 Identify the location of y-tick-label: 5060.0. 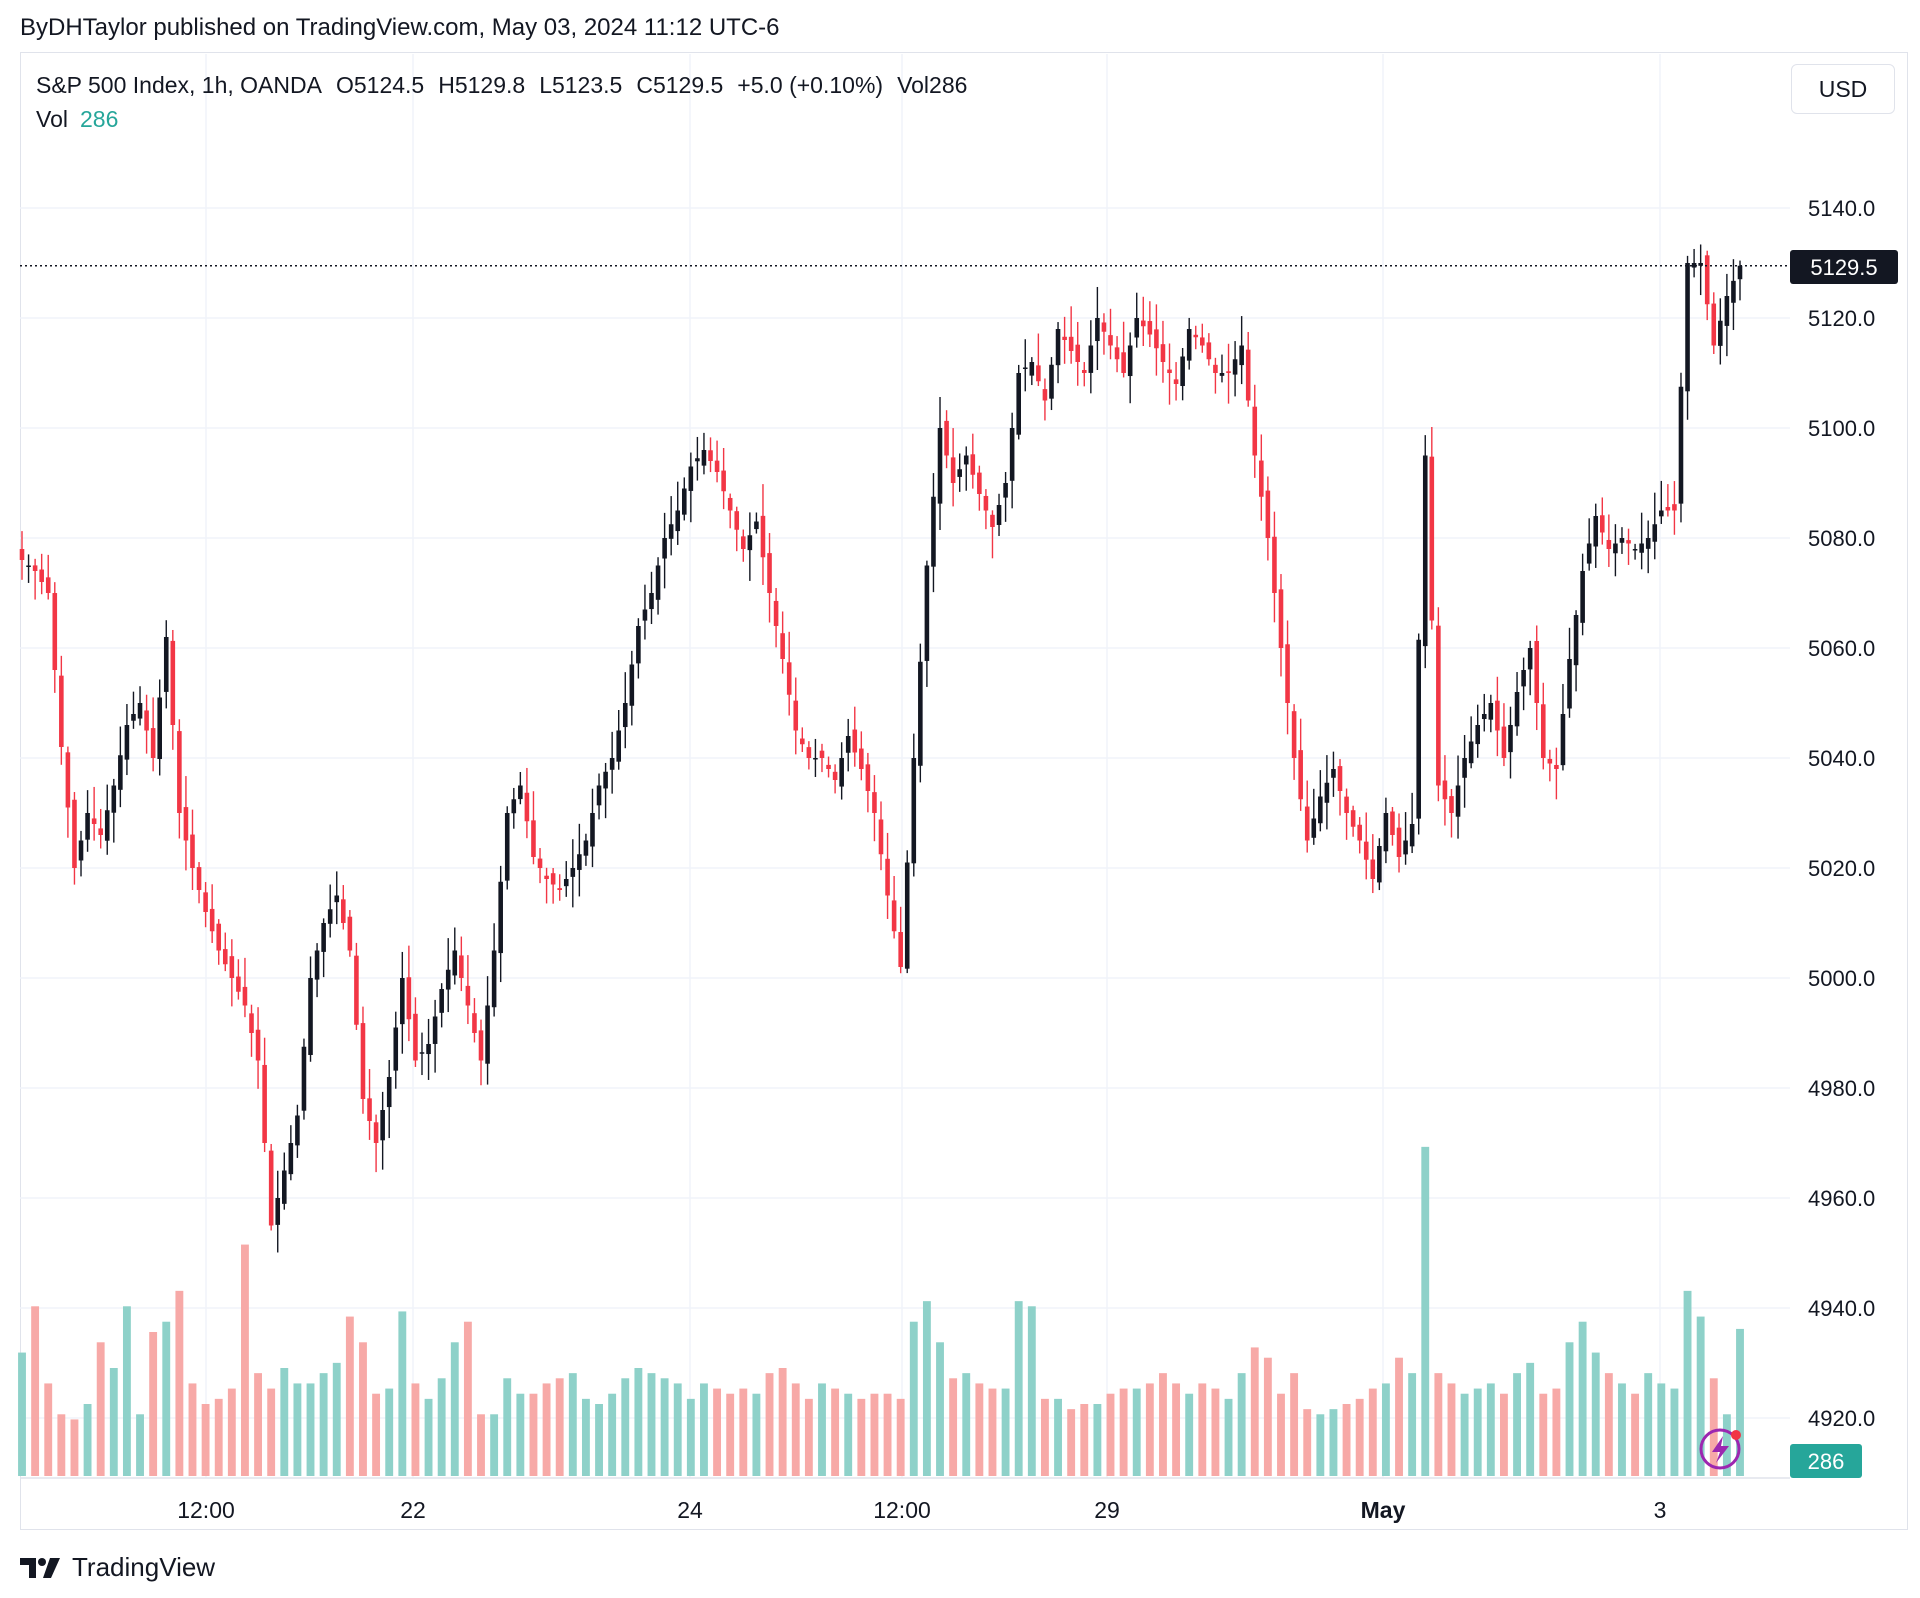
(1841, 648).